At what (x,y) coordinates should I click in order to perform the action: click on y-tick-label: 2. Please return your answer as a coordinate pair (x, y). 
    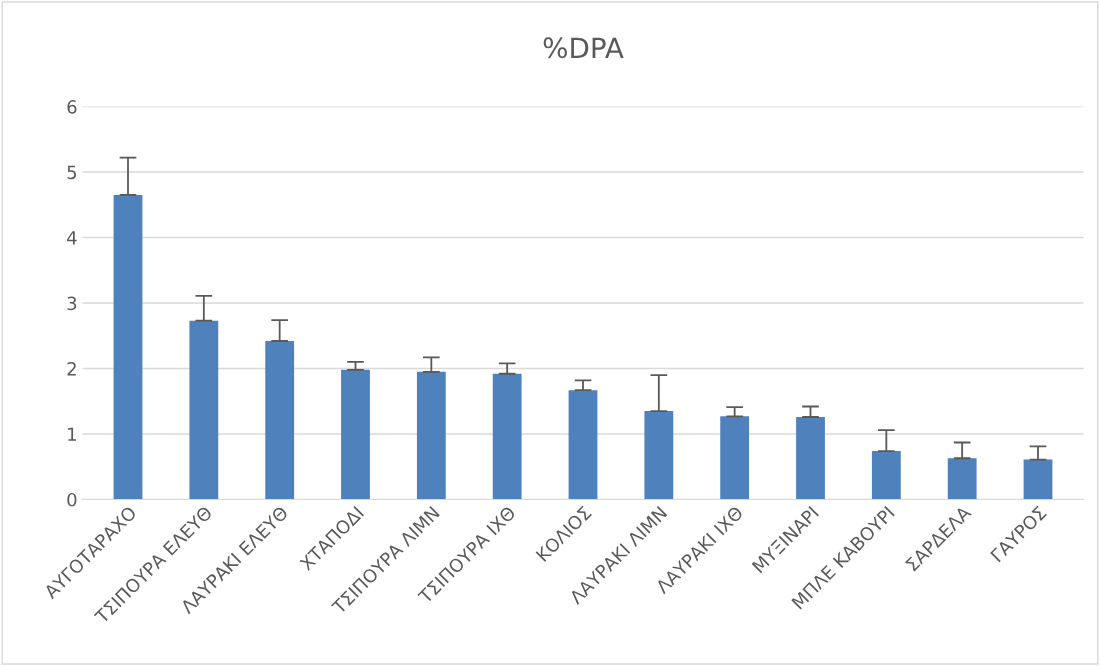
    Looking at the image, I should click on (71, 368).